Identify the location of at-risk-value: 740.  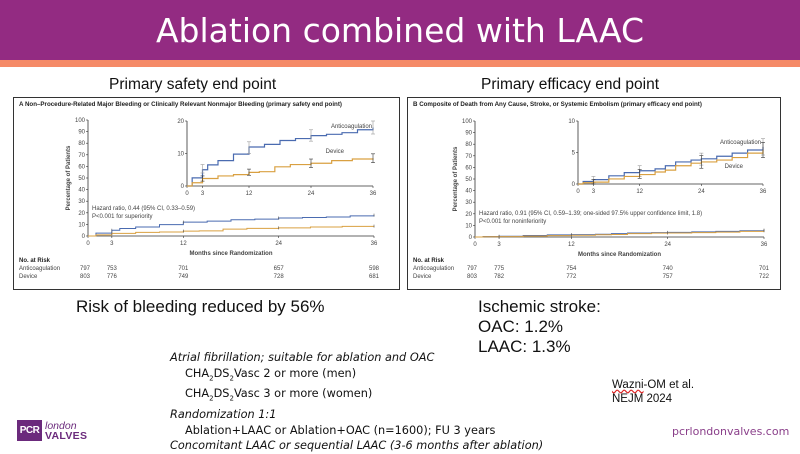
(667, 269).